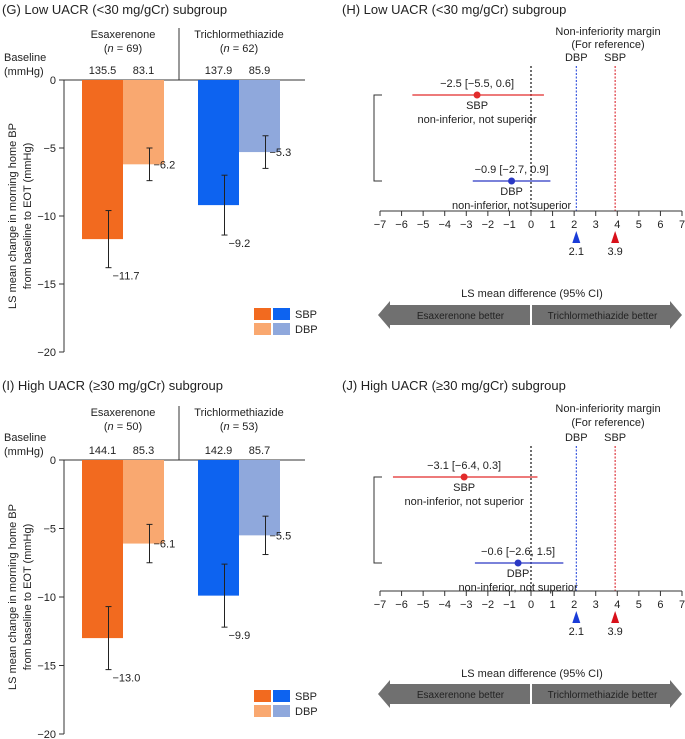 This screenshot has height=739, width=685. What do you see at coordinates (262, 314) in the screenshot?
I see `bar-g-legend-swatch-esa-sbp` at bounding box center [262, 314].